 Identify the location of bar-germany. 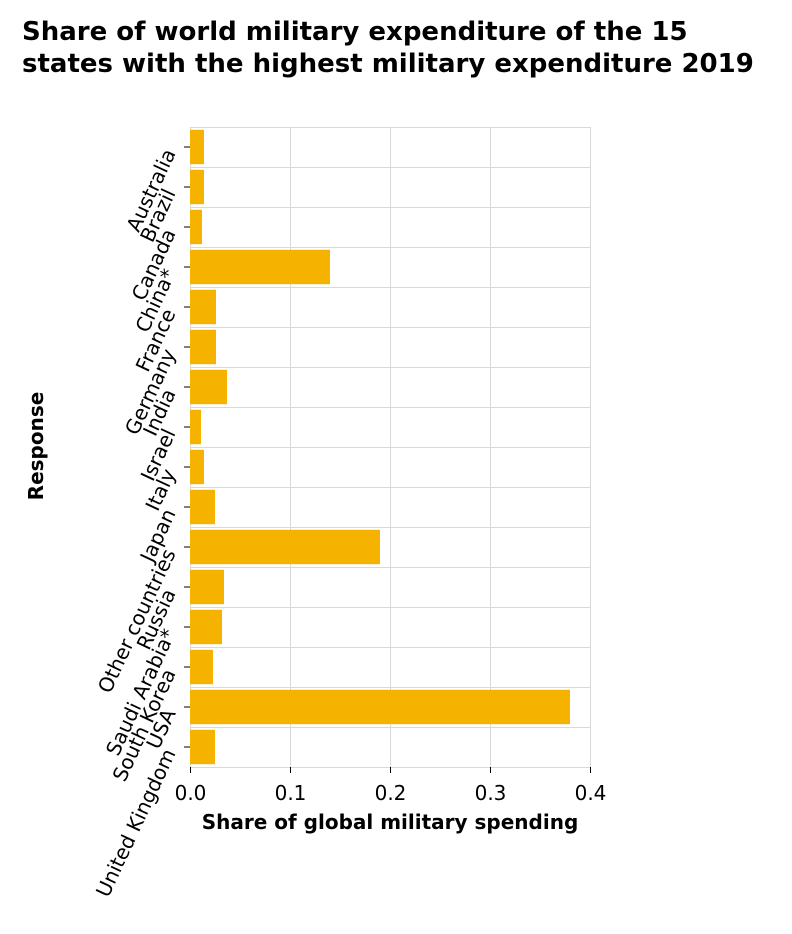
(203, 347).